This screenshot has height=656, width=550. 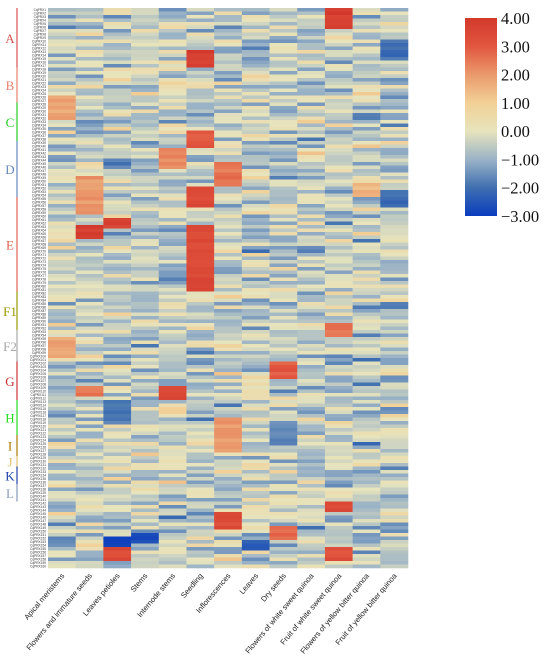 I want to click on row-label: CqPRX74, so click(x=39, y=265).